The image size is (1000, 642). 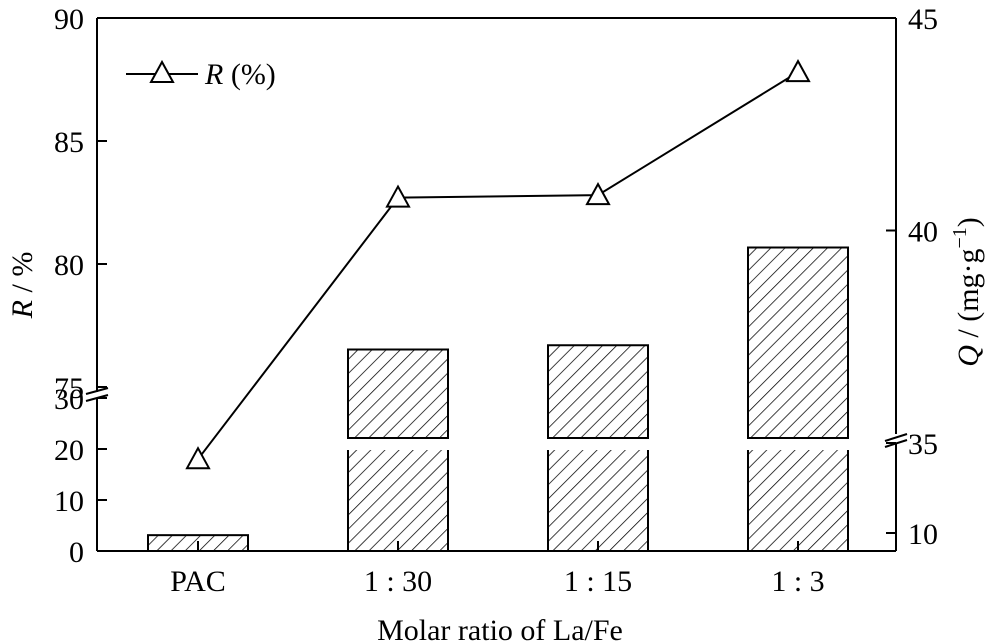 I want to click on left-tick-label-2: 20, so click(x=69, y=450).